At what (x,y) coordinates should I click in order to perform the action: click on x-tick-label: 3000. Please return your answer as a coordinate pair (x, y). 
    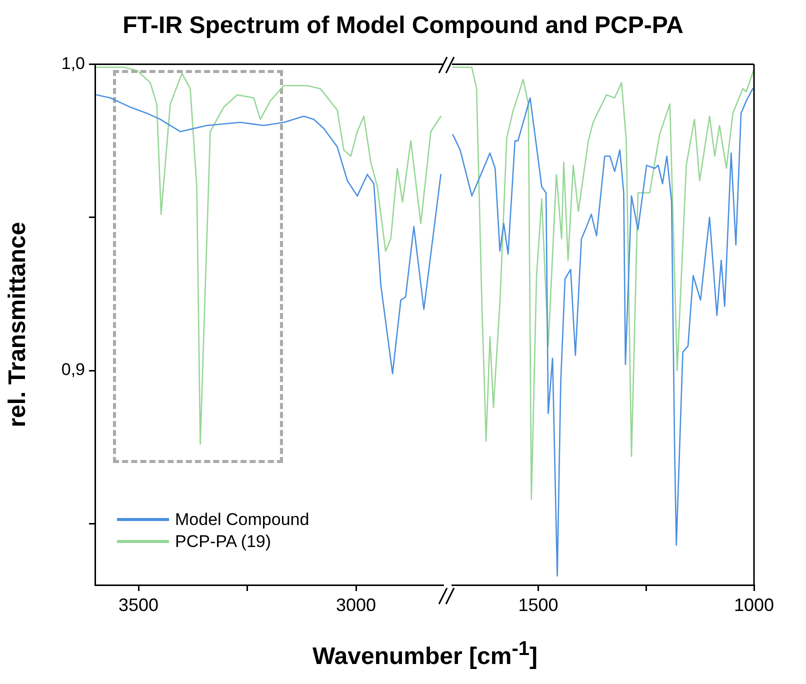
    Looking at the image, I should click on (356, 604).